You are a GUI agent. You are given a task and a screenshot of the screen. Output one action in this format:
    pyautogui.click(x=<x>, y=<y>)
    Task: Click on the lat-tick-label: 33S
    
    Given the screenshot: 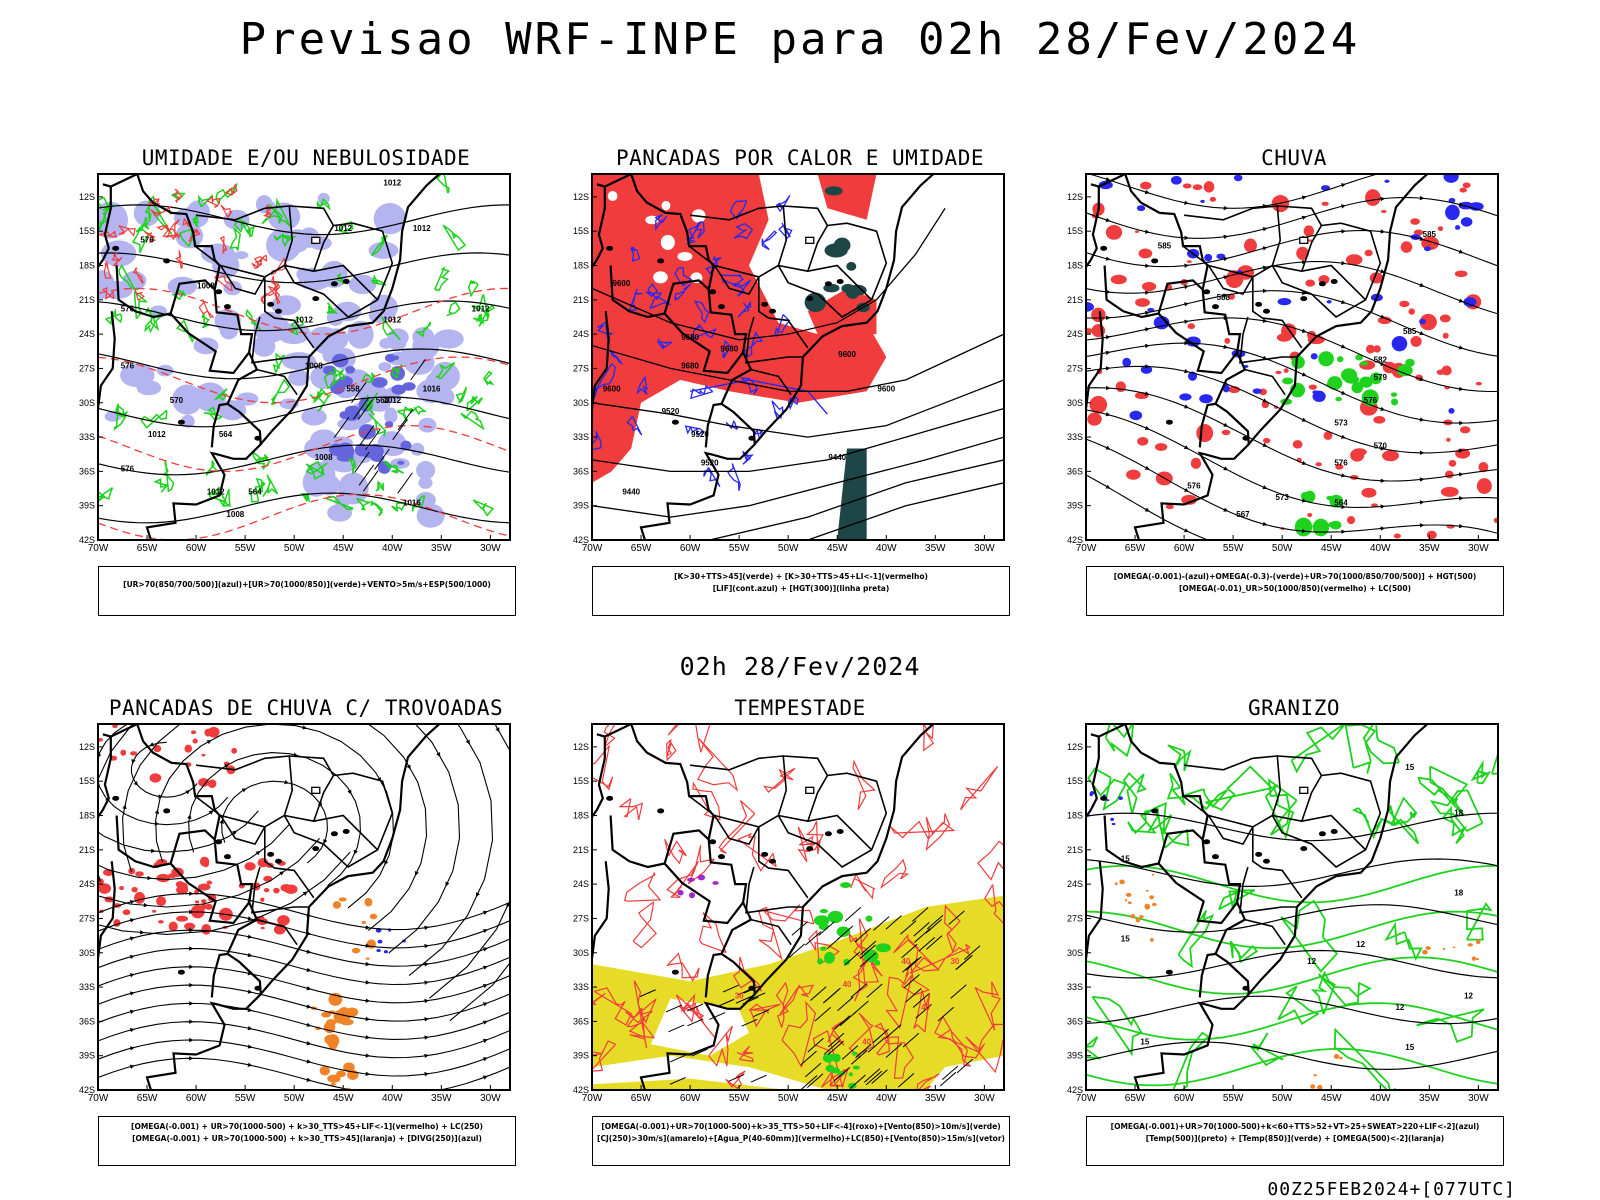 What is the action you would take?
    pyautogui.click(x=1075, y=437)
    